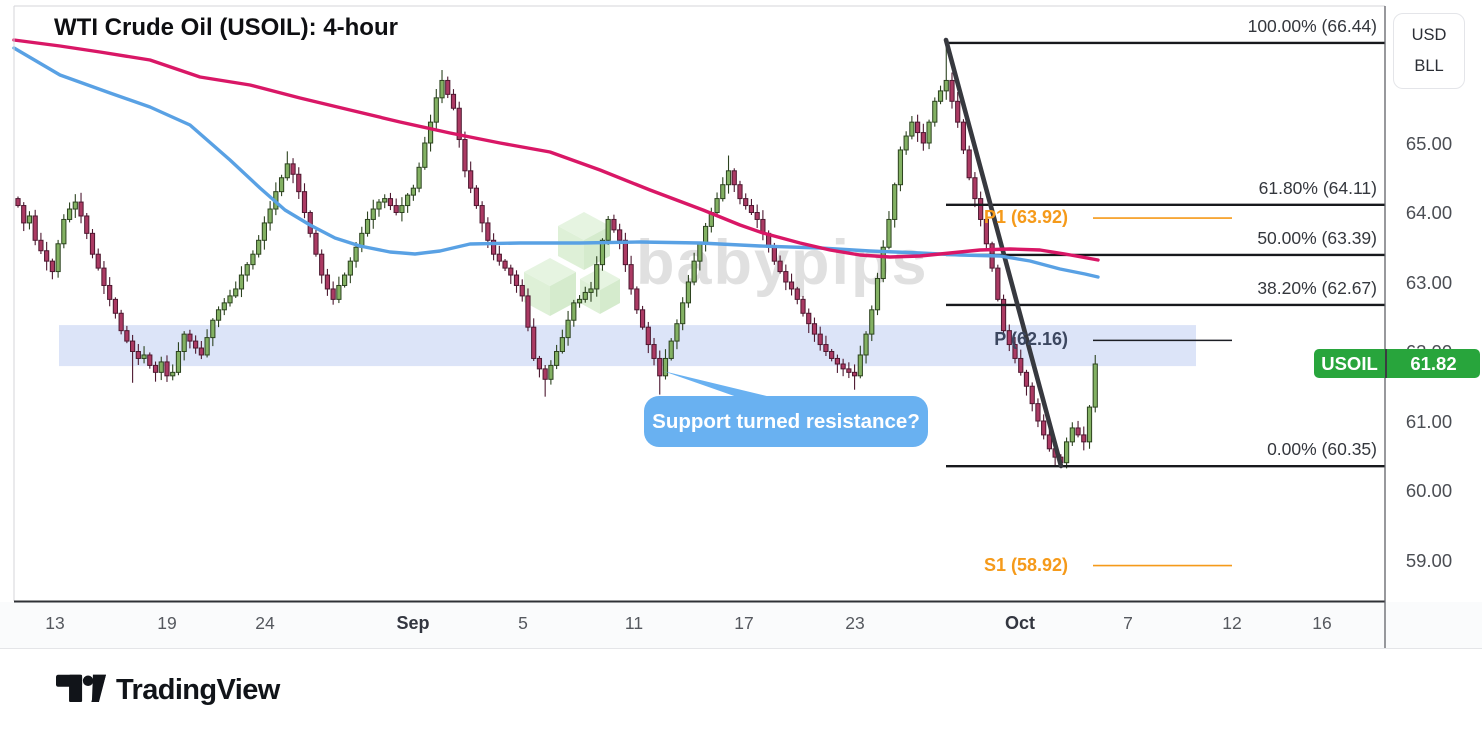 The image size is (1482, 738). What do you see at coordinates (1429, 51) in the screenshot?
I see `unit-badge: USD BLL` at bounding box center [1429, 51].